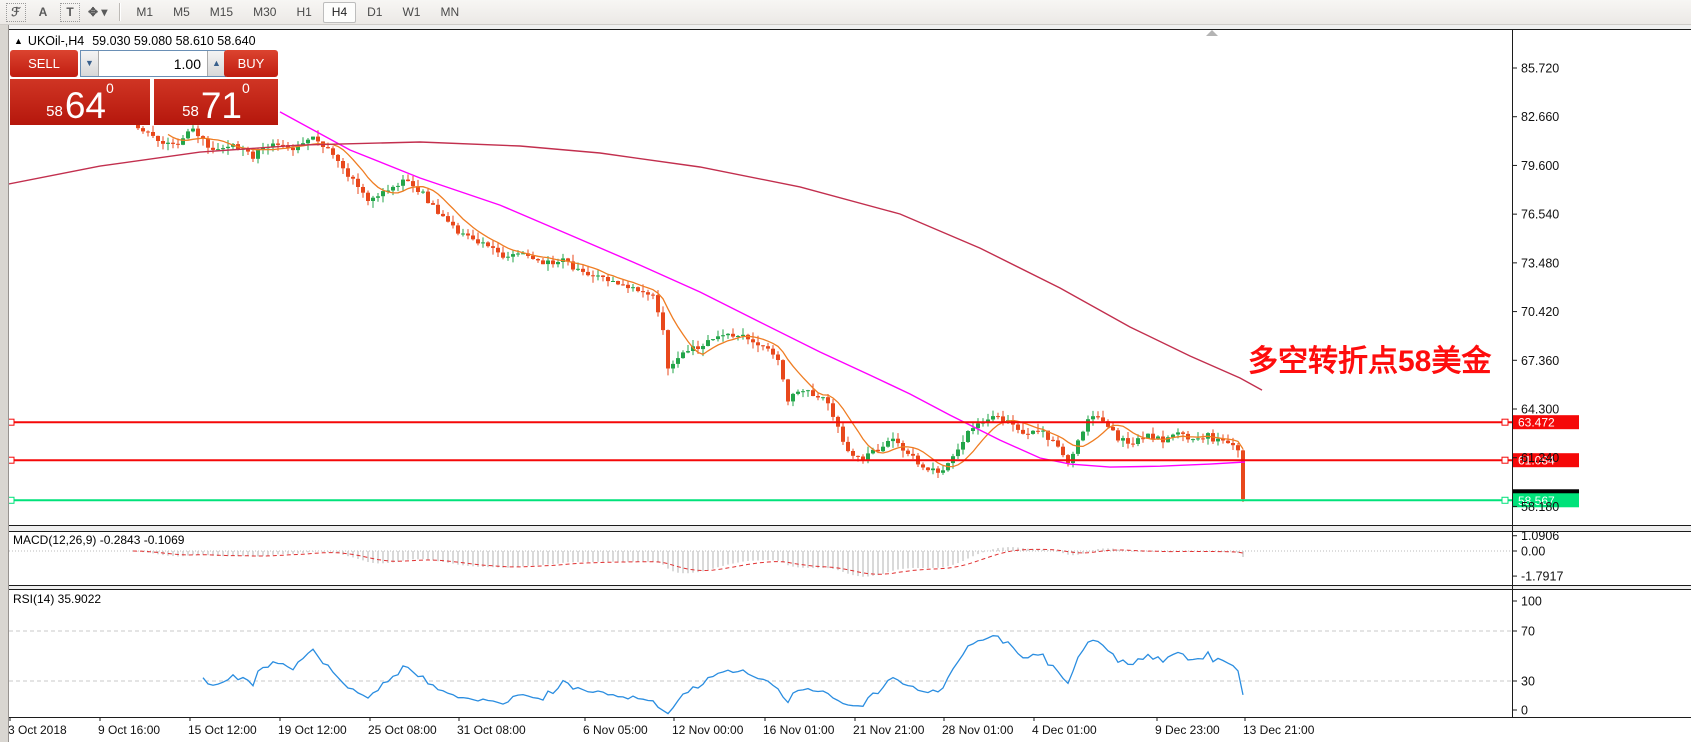 This screenshot has height=742, width=1691. Describe the element at coordinates (181, 11) in the screenshot. I see `timeframe-button-M5: M5` at that location.